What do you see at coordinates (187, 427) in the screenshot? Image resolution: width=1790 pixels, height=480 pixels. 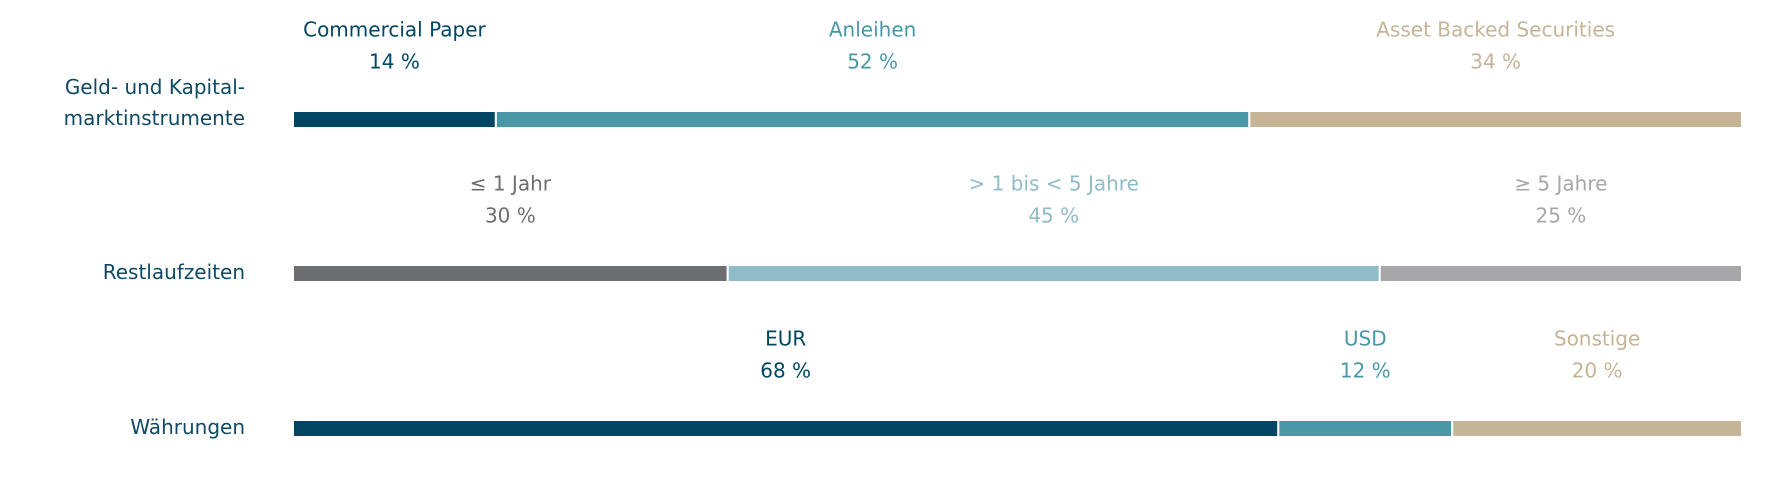 I see `row-label: Währungen` at bounding box center [187, 427].